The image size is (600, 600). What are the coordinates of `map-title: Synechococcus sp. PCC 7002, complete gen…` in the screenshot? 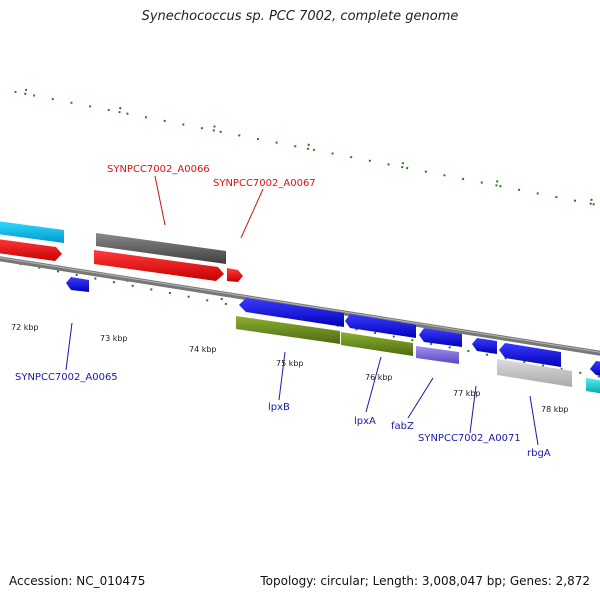 It's located at (300, 16).